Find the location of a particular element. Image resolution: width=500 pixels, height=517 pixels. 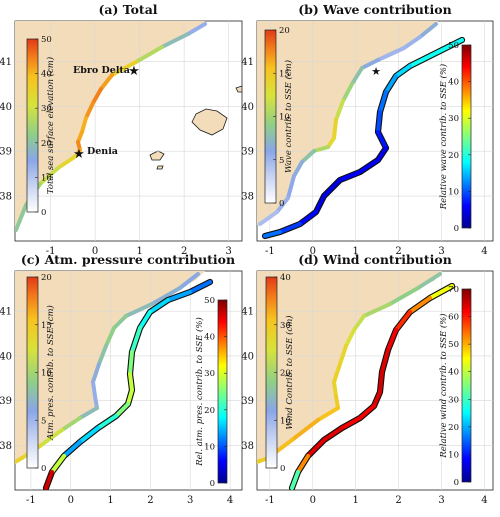

label-denia: Denia is located at coordinates (102, 151).